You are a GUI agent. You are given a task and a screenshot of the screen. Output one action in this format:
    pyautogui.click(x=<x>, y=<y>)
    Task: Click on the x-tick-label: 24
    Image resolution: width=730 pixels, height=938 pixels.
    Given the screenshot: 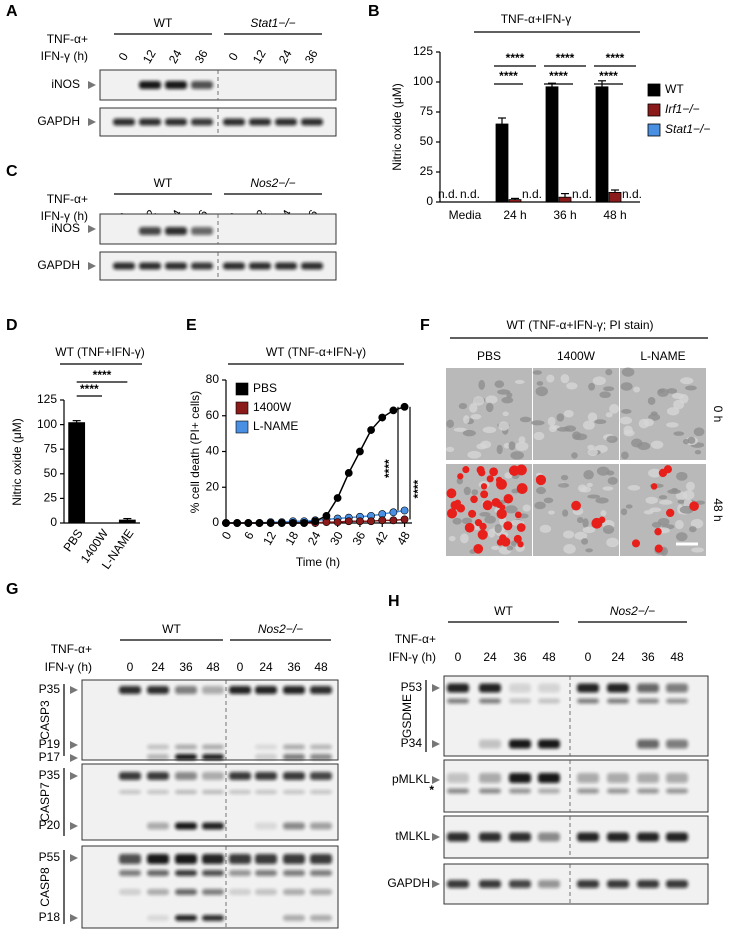 What is the action you would take?
    pyautogui.click(x=314, y=538)
    